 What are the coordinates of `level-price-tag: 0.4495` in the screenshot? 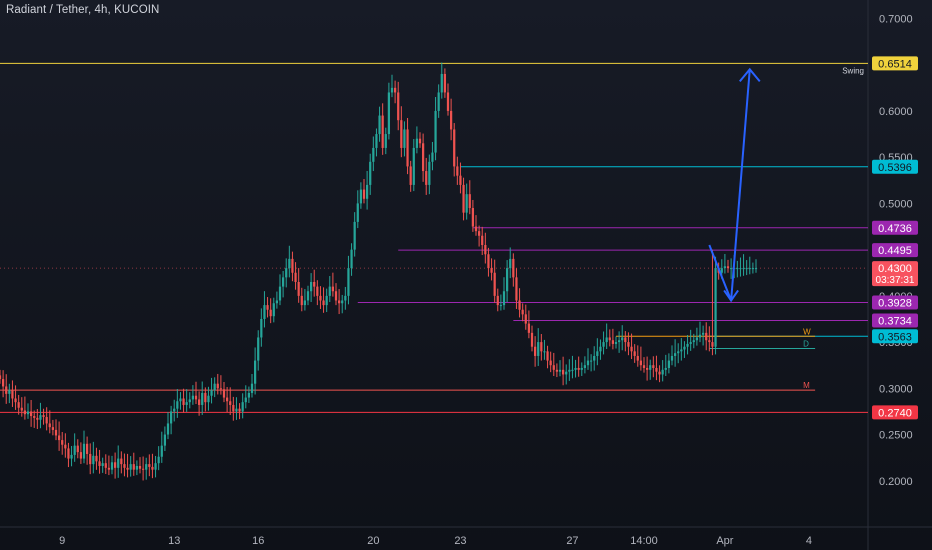 It's located at (895, 251).